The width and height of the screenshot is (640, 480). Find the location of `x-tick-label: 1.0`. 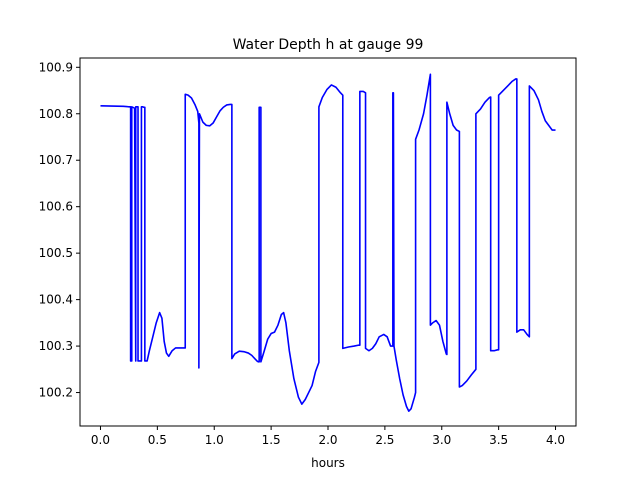

x-tick-label: 1.0 is located at coordinates (214, 440).